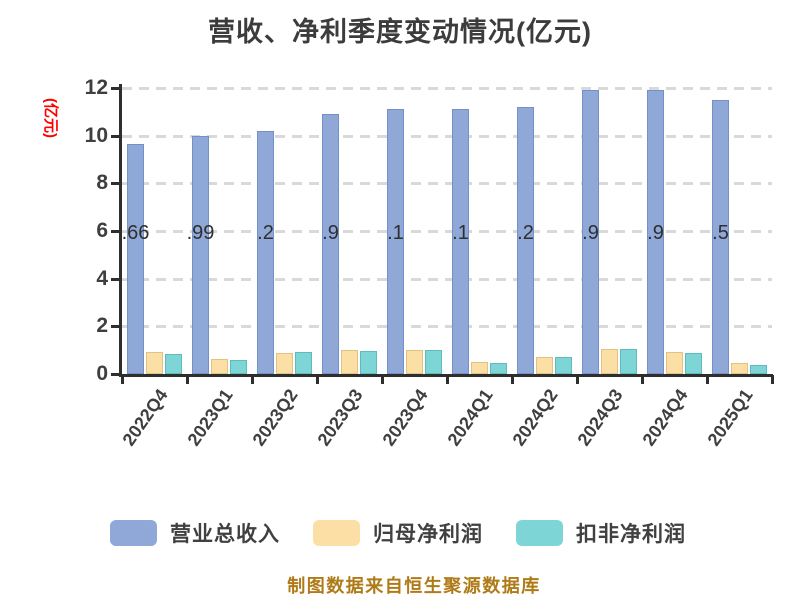 This screenshot has height=600, width=800. I want to click on bar-value-label-2024Q2: .2, so click(525, 233).